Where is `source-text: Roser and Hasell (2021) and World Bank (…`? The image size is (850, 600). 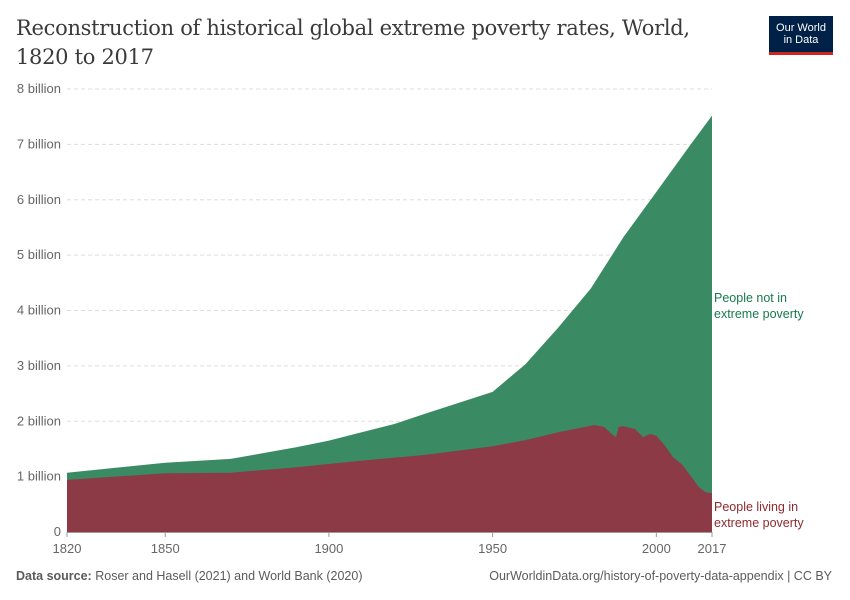 source-text: Roser and Hasell (2021) and World Bank (… is located at coordinates (229, 576).